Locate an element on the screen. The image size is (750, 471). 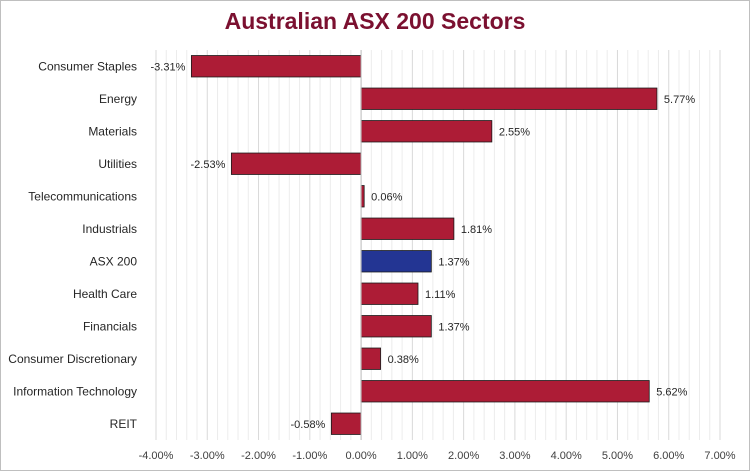
x-tick-label: 6.00% is located at coordinates (668, 456).